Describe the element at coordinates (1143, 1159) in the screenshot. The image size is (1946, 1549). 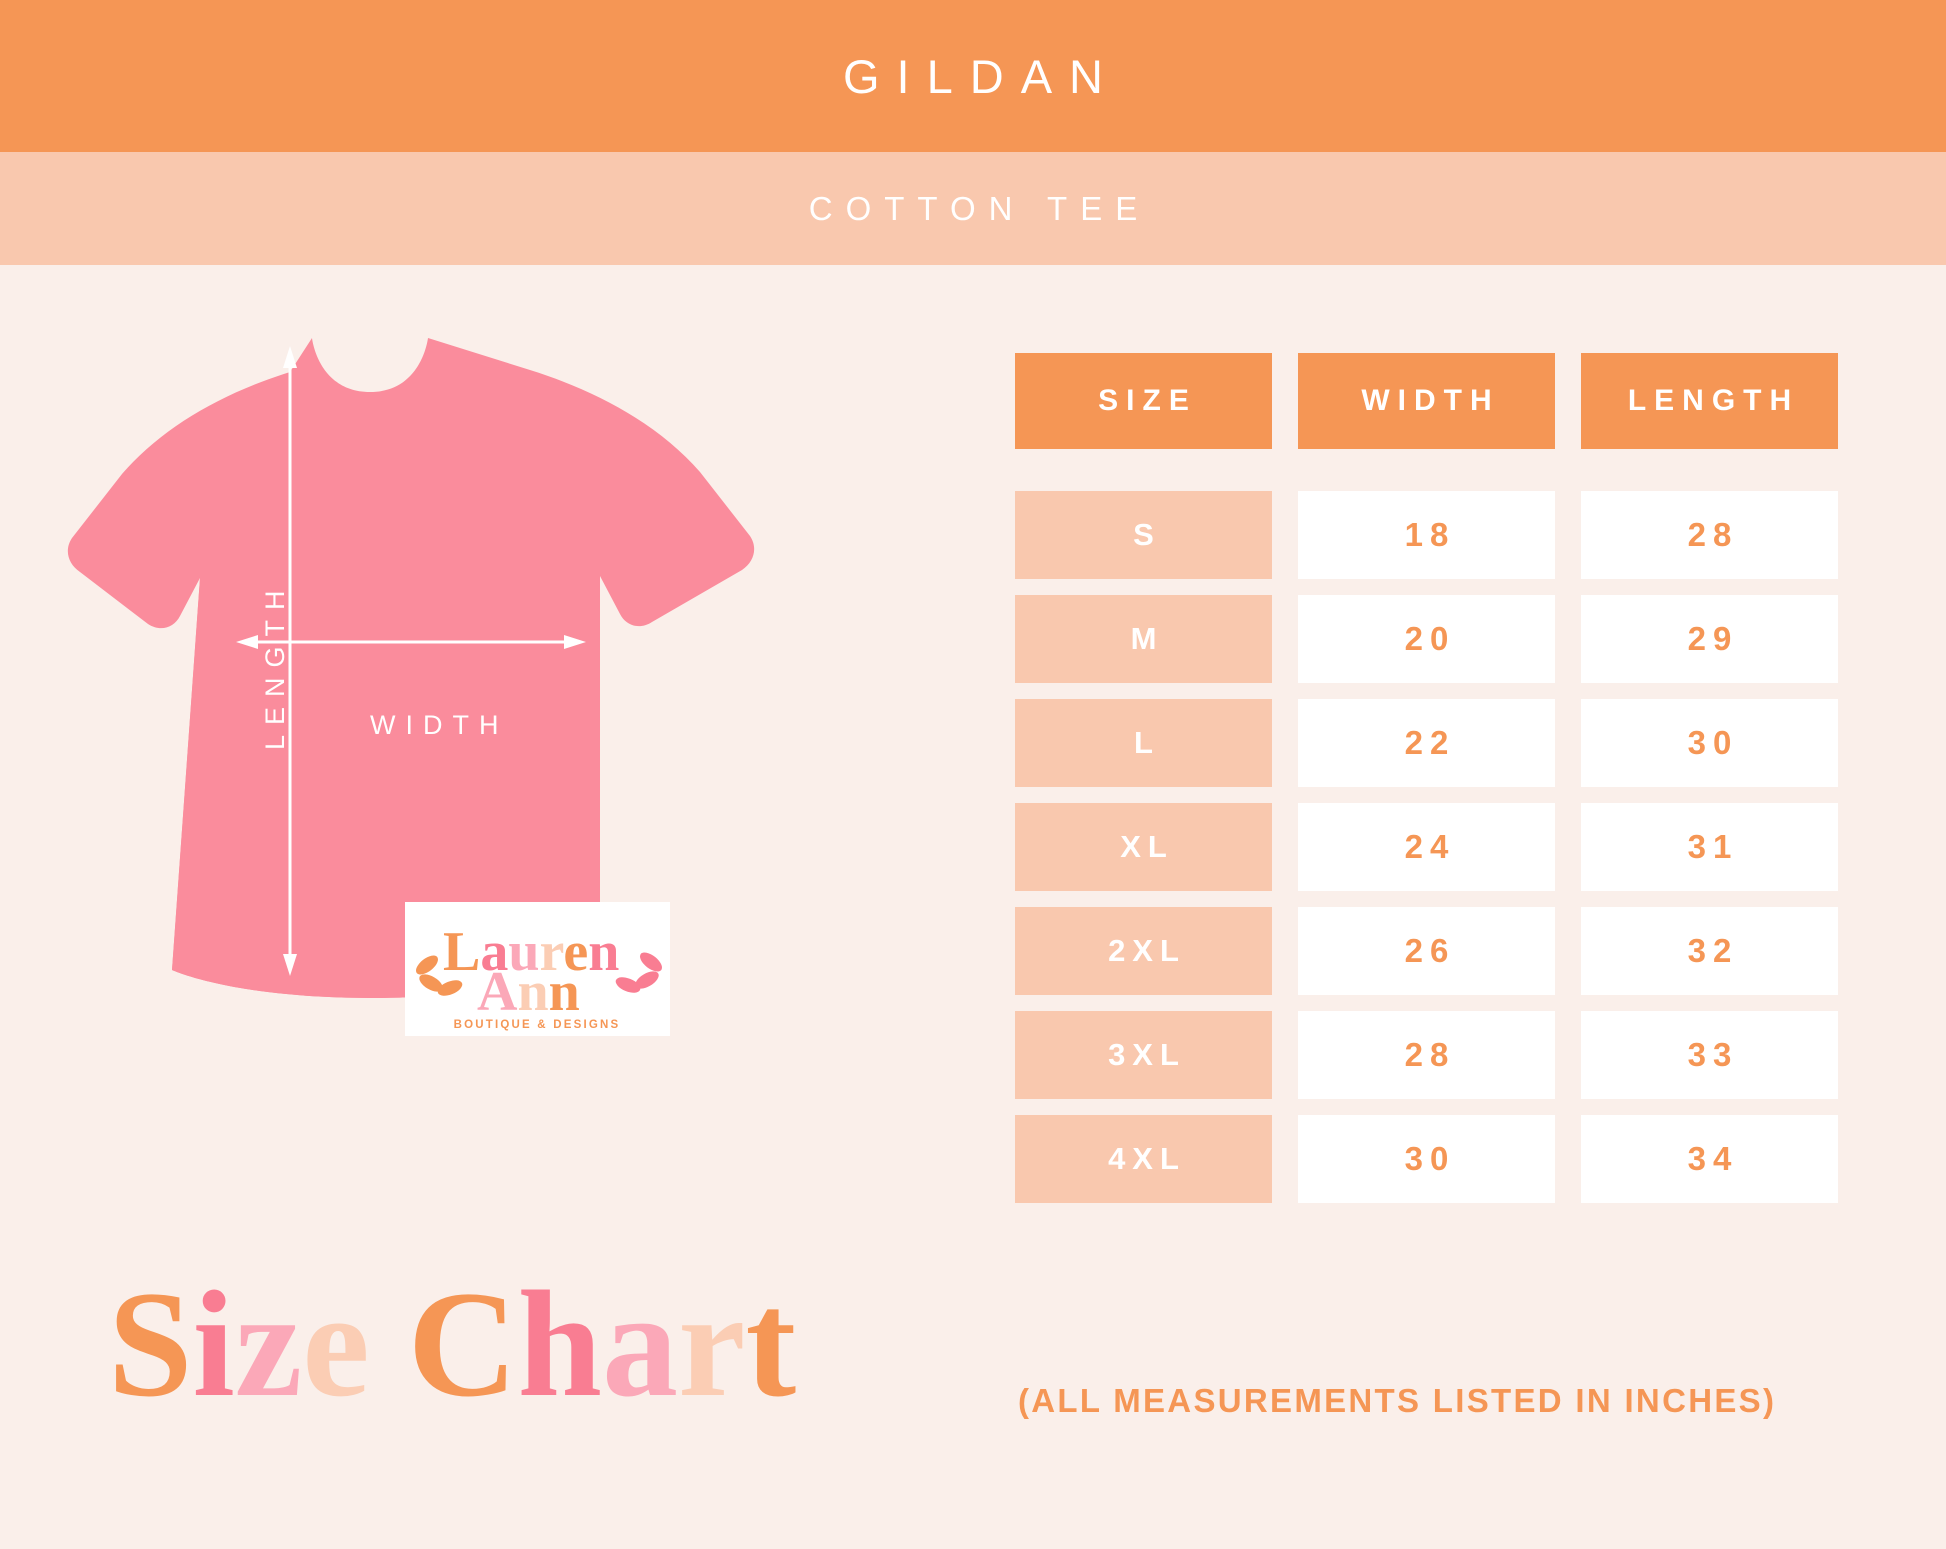
I see `cell-size: 4XL` at that location.